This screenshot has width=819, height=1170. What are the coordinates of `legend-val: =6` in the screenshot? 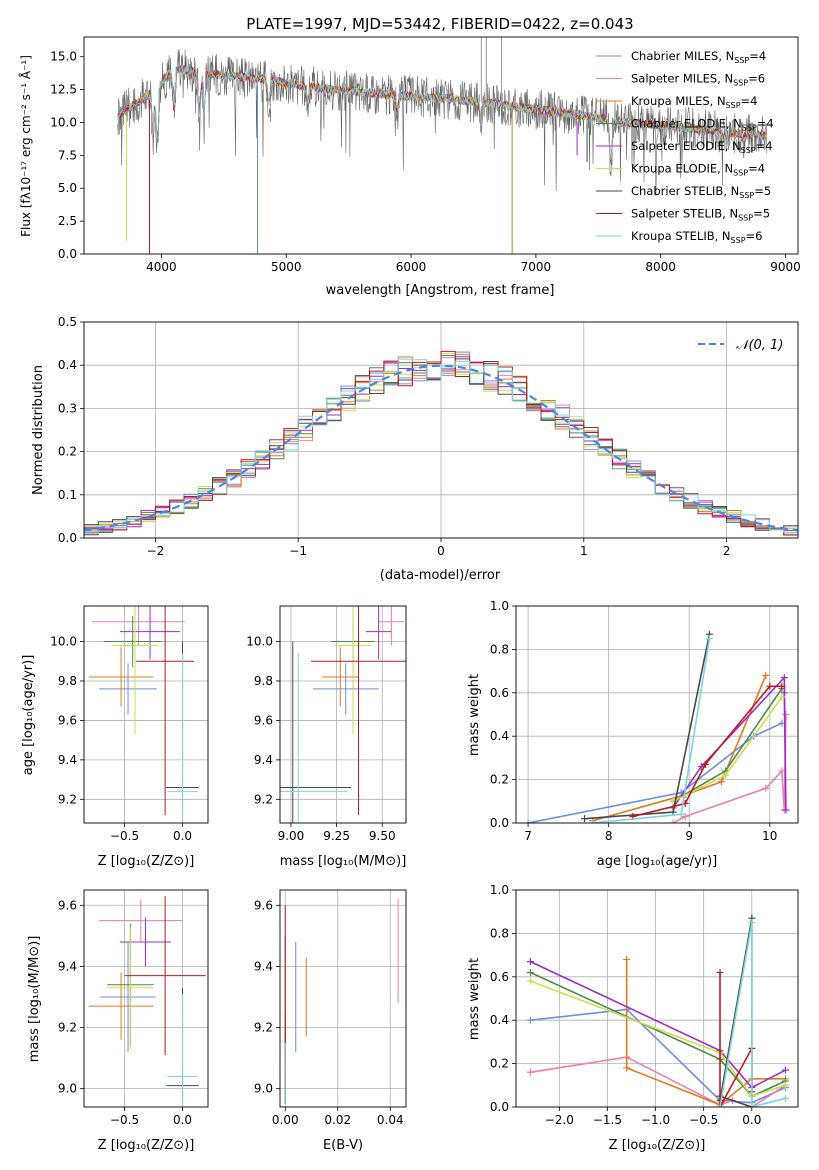 It's located at (756, 79).